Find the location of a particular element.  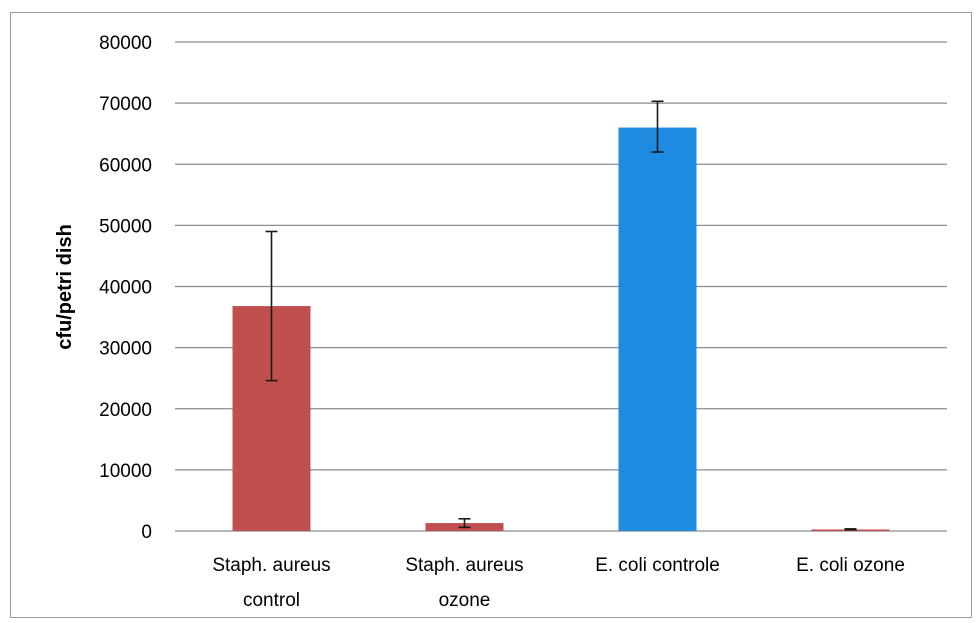

y-tick-label: 70000 is located at coordinates (125, 104).